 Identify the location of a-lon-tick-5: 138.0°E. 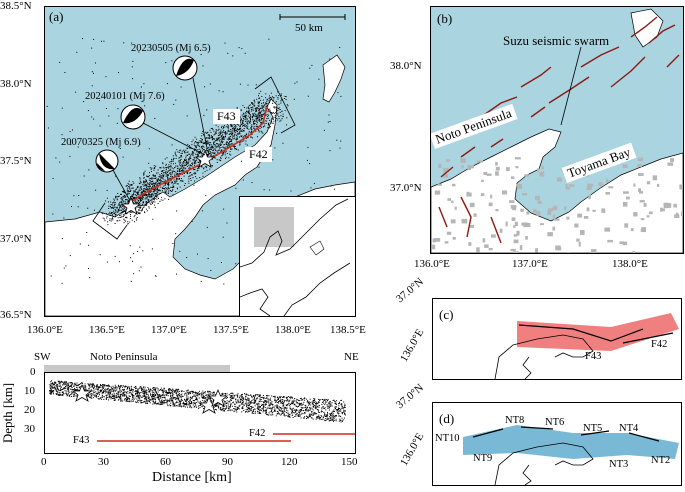
(293, 330).